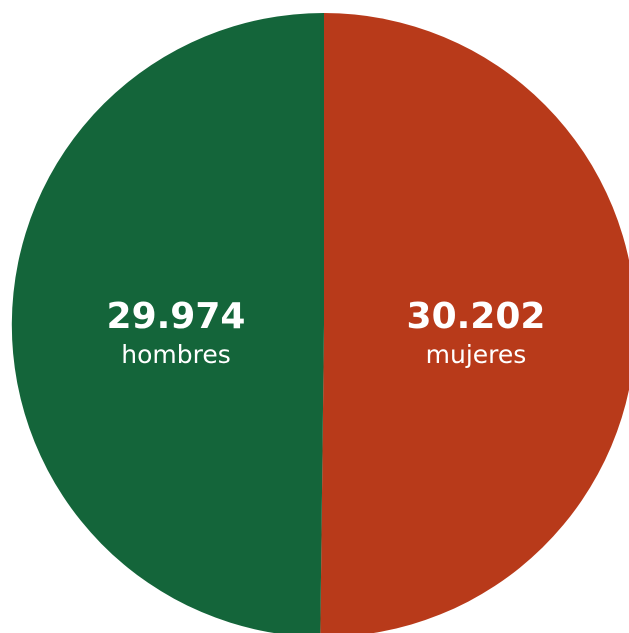  Describe the element at coordinates (476, 316) in the screenshot. I see `slice-mujeres-value: 30.202` at that location.